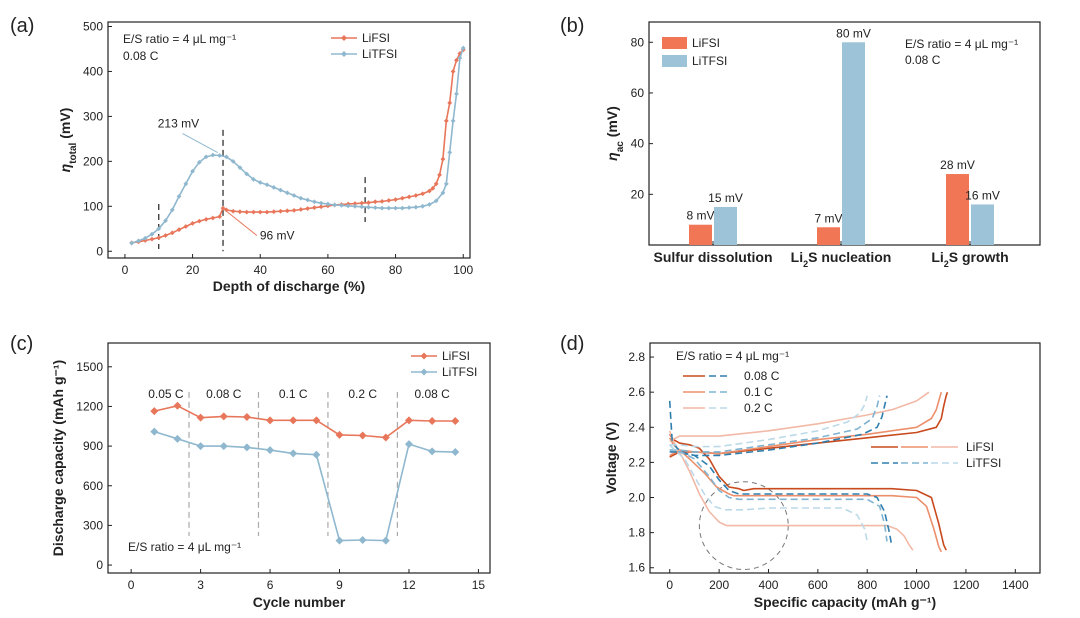  I want to click on curve-LiFSI-0.08-C-discharge, so click(808, 492).